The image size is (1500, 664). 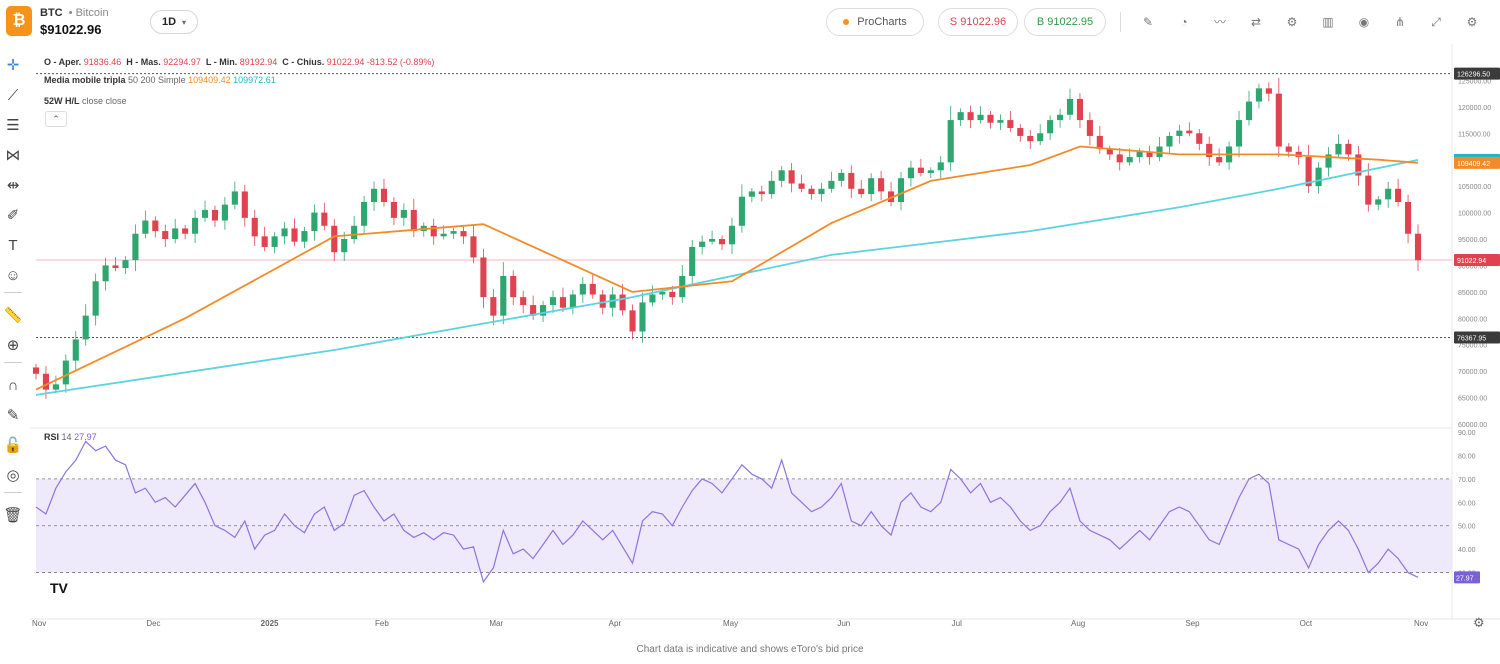 What do you see at coordinates (13, 125) in the screenshot?
I see `fib-icon: ☰` at bounding box center [13, 125].